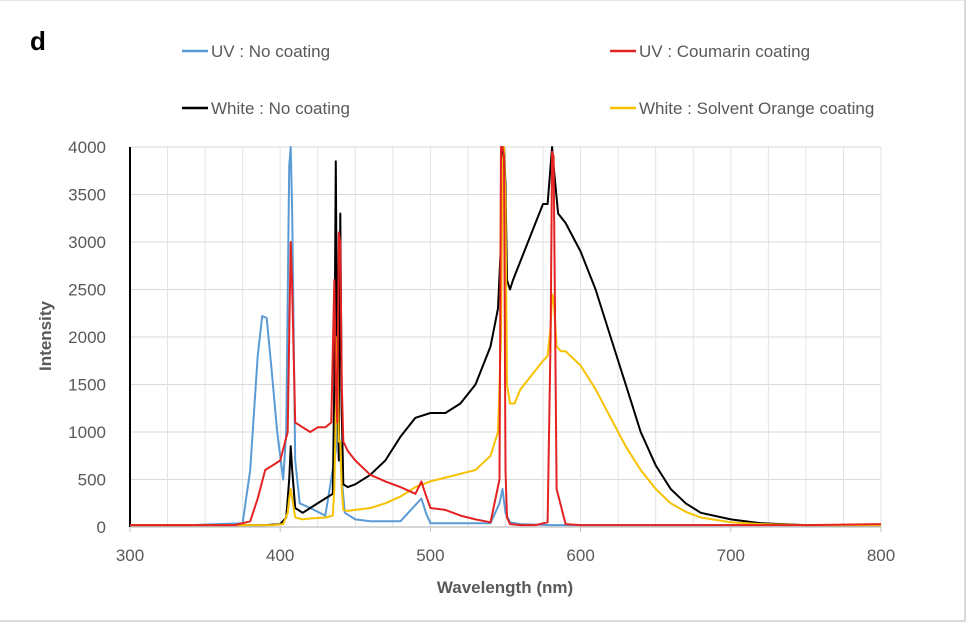 This screenshot has width=969, height=625. I want to click on x-tick-label: 600, so click(580, 555).